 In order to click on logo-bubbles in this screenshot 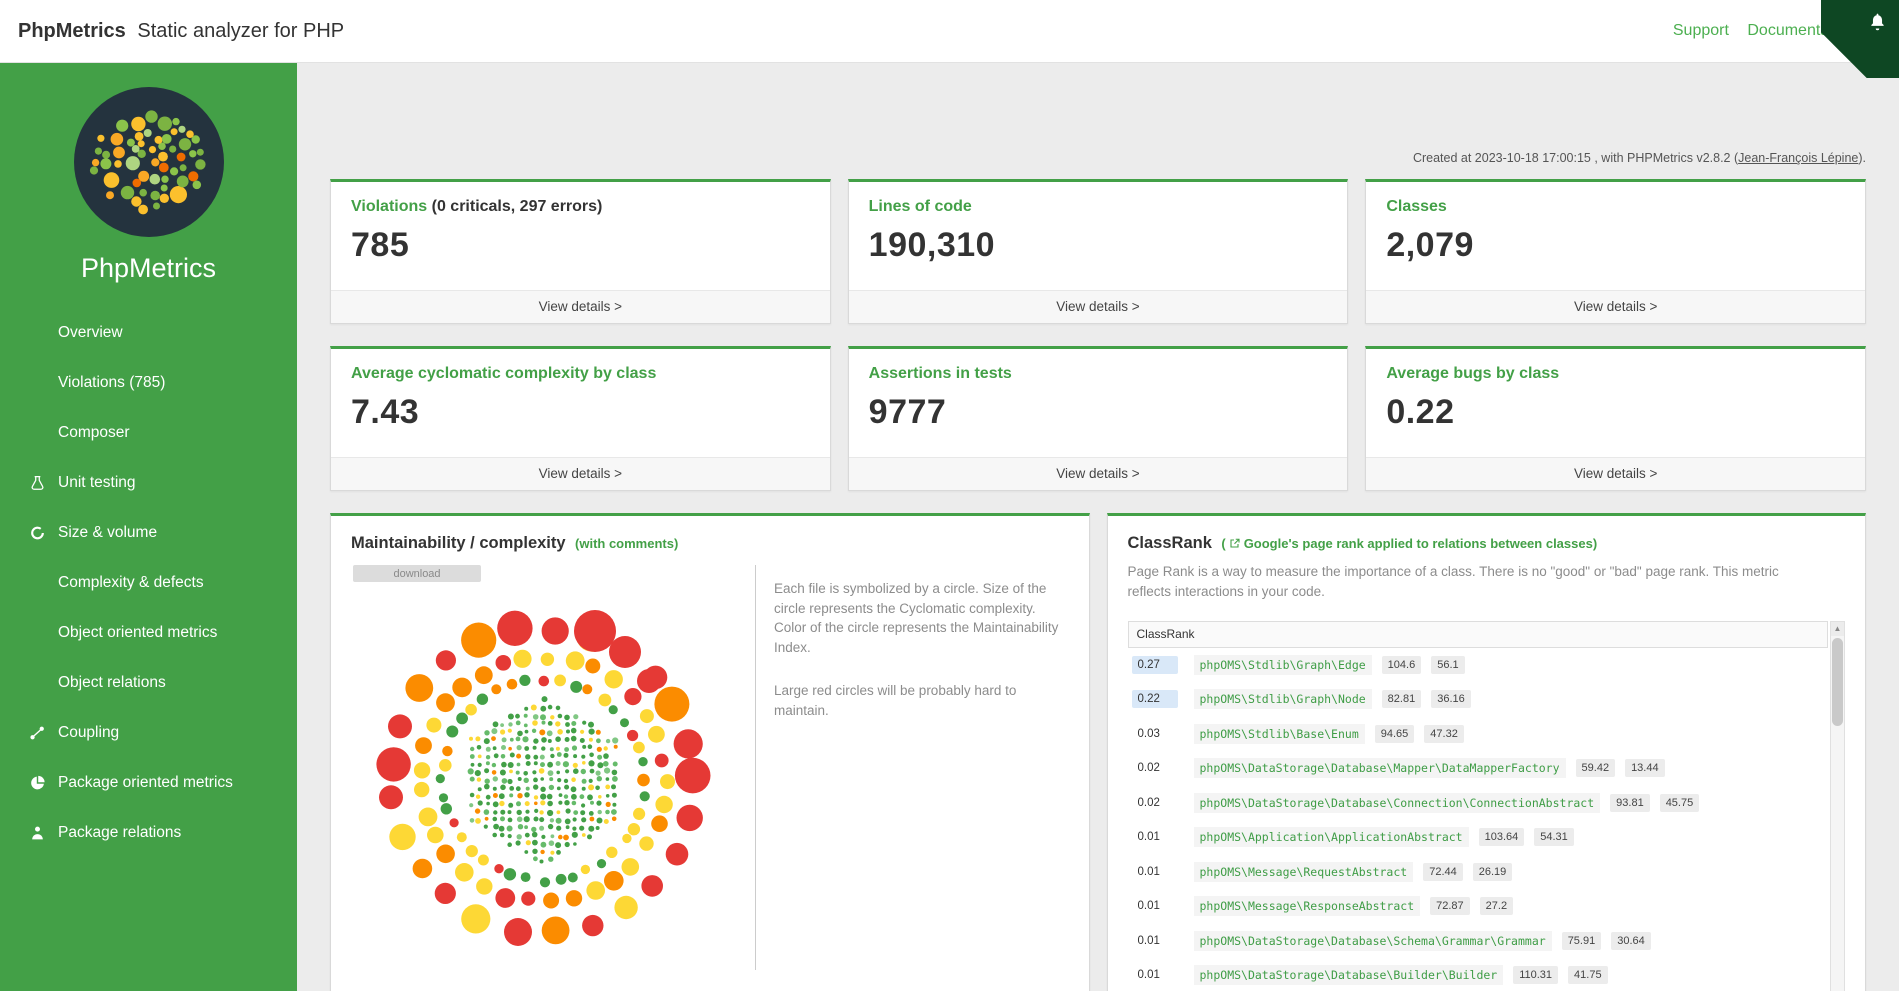, I will do `click(147, 162)`.